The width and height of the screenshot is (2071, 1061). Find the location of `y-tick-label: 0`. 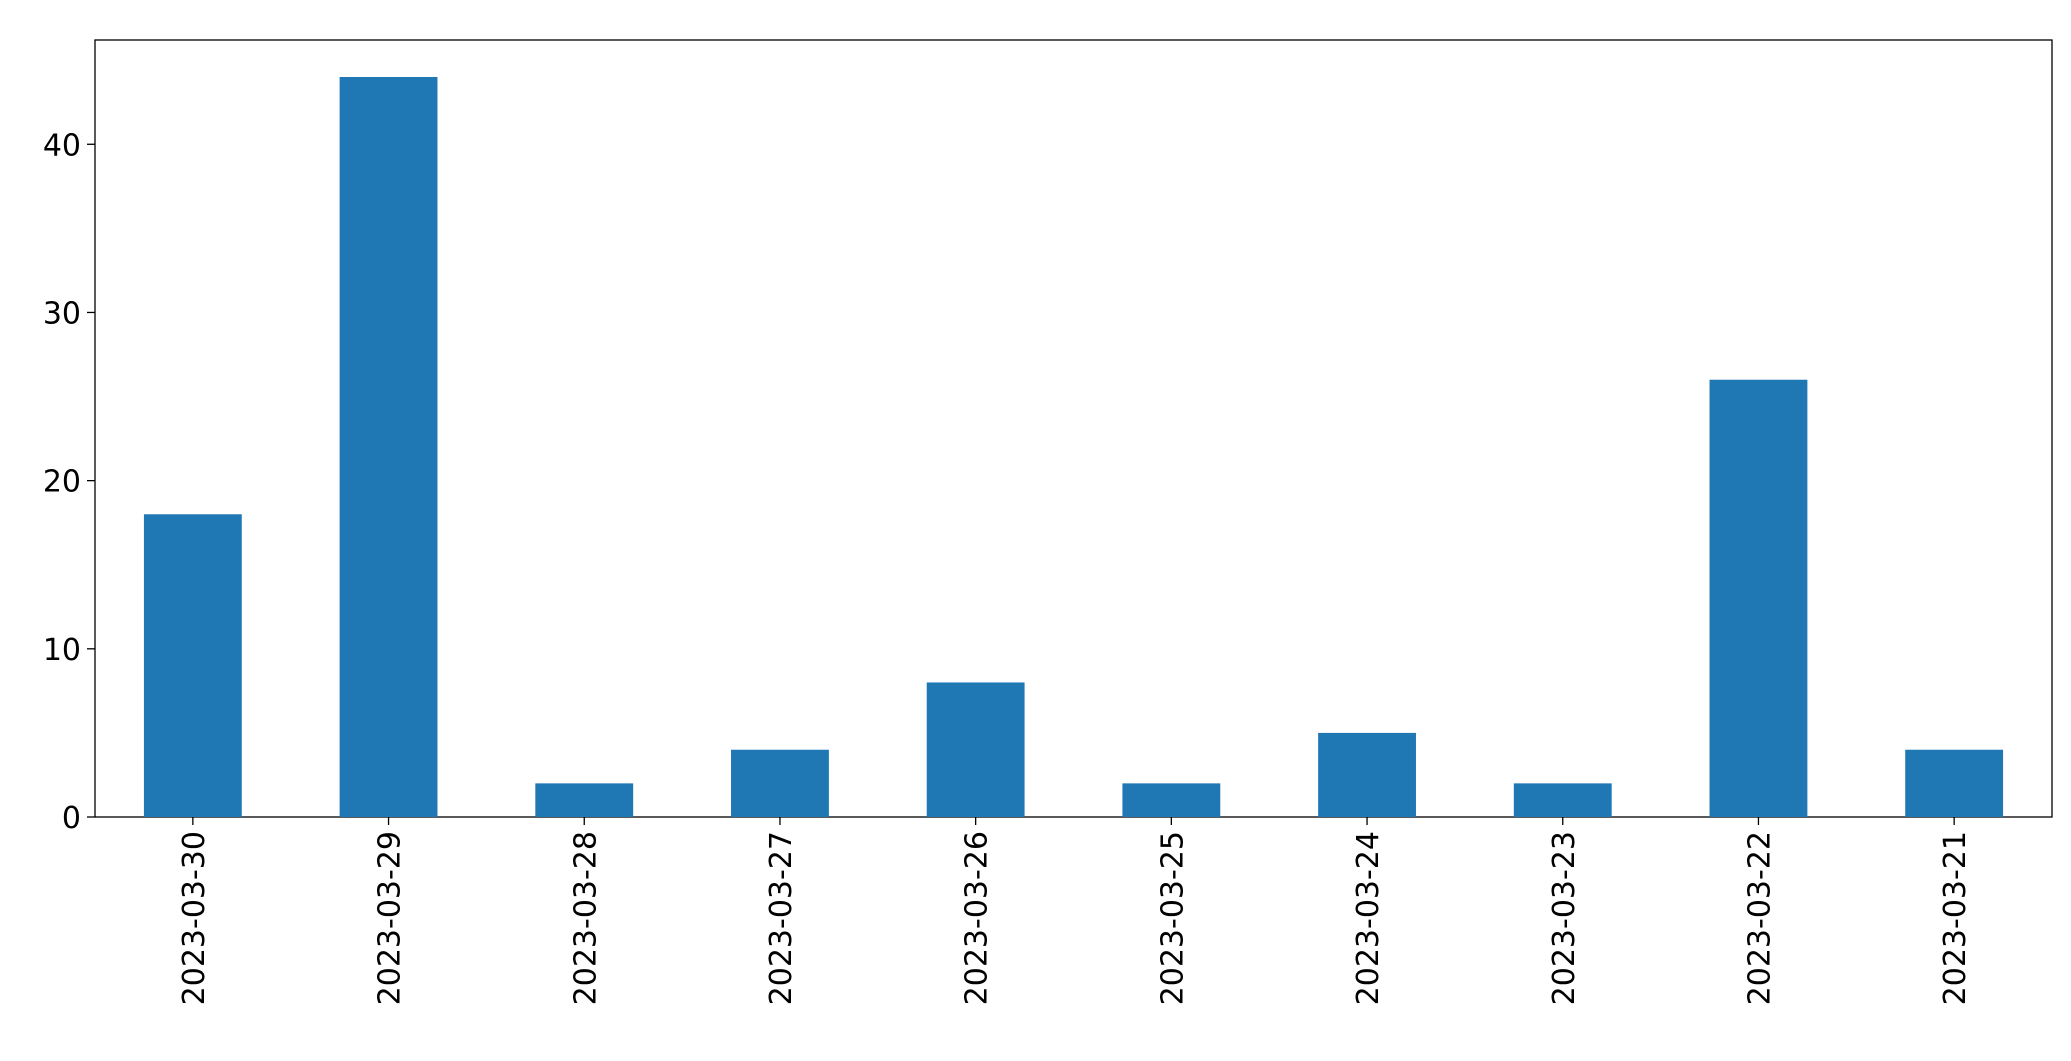

y-tick-label: 0 is located at coordinates (71, 818).